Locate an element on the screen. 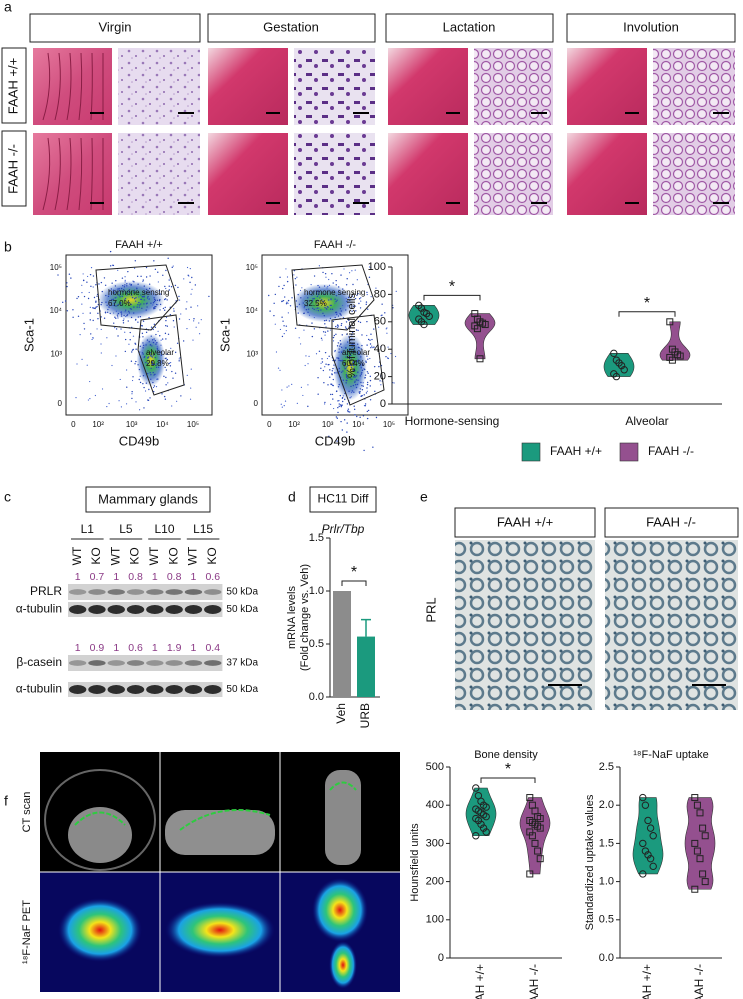 Image resolution: width=743 pixels, height=999 pixels. genotype-label: KO is located at coordinates (96, 555).